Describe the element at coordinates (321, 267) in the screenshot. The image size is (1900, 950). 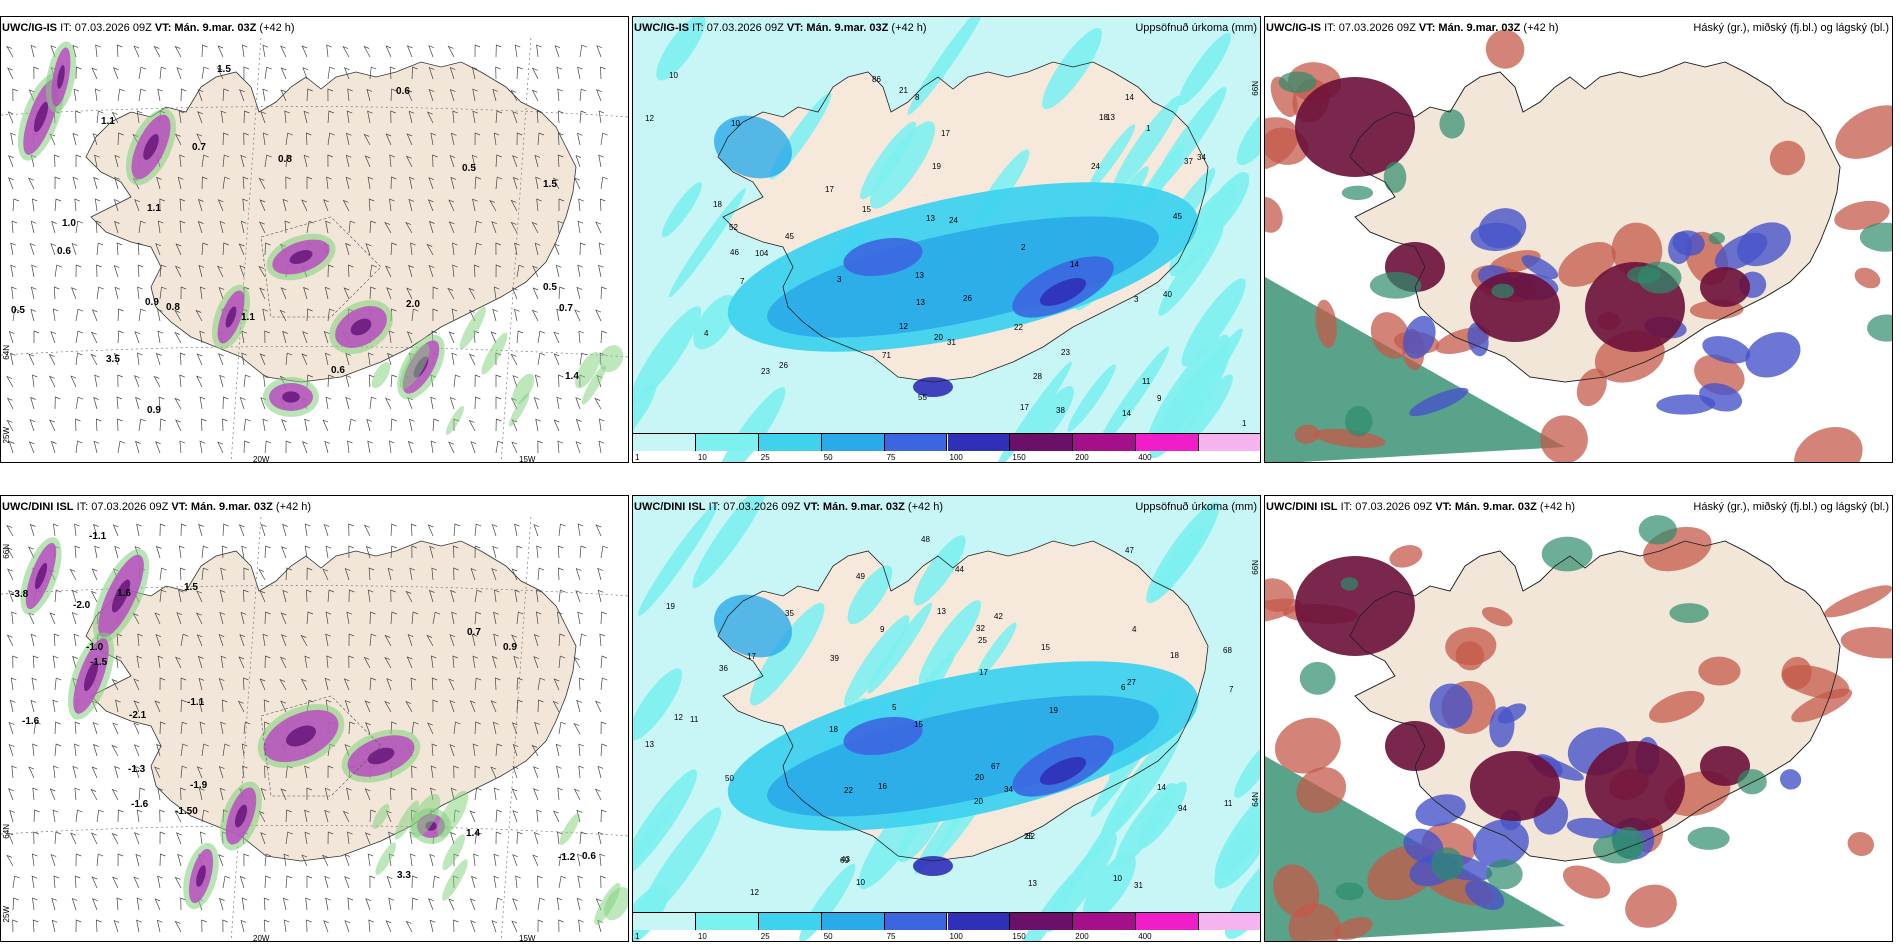
I see `hatched-region` at that location.